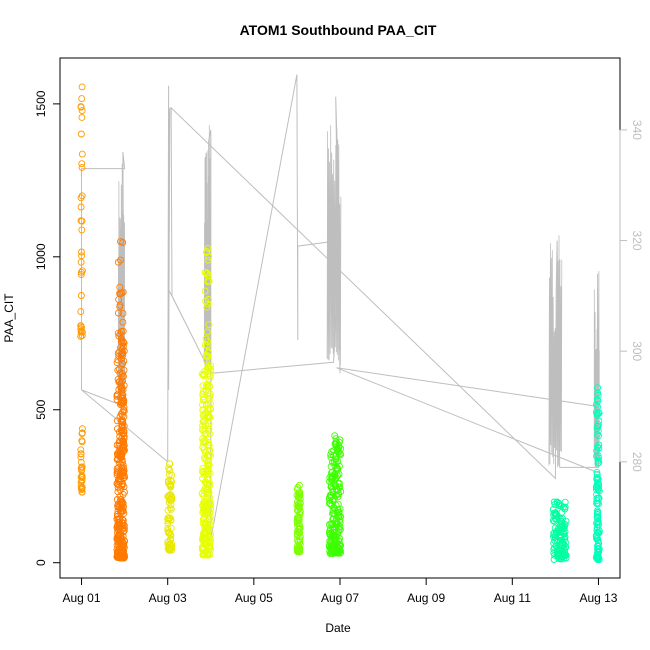 The height and width of the screenshot is (650, 650). I want to click on y2-tick-label: 300, so click(637, 351).